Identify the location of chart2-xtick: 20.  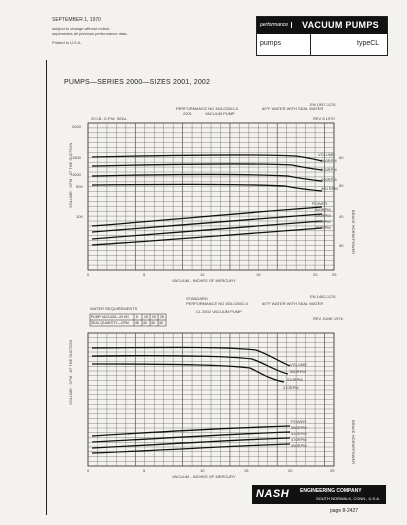
(290, 470).